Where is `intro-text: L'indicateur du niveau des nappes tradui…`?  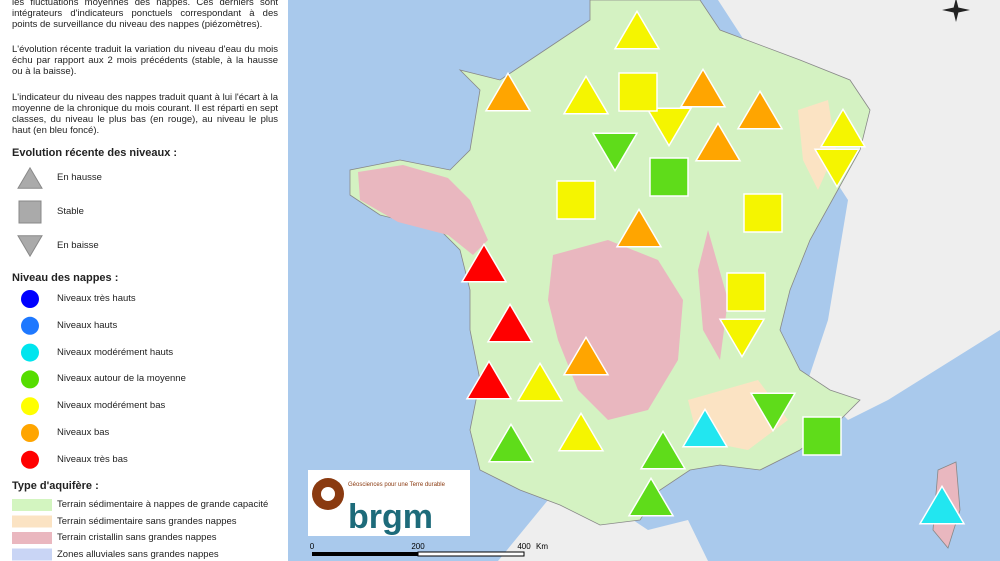 intro-text: L'indicateur du niveau des nappes tradui… is located at coordinates (145, 114).